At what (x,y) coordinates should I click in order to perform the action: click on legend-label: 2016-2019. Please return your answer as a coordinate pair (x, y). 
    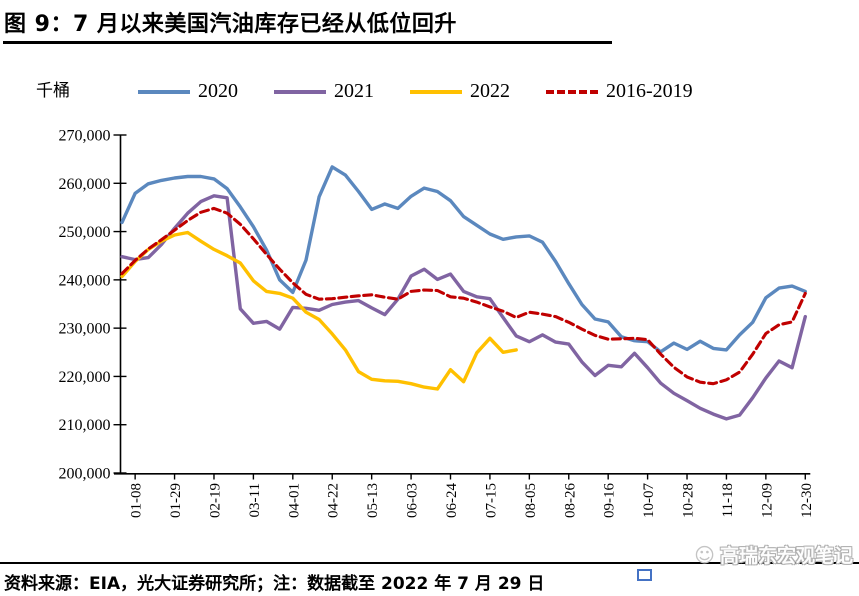
    Looking at the image, I should click on (649, 91).